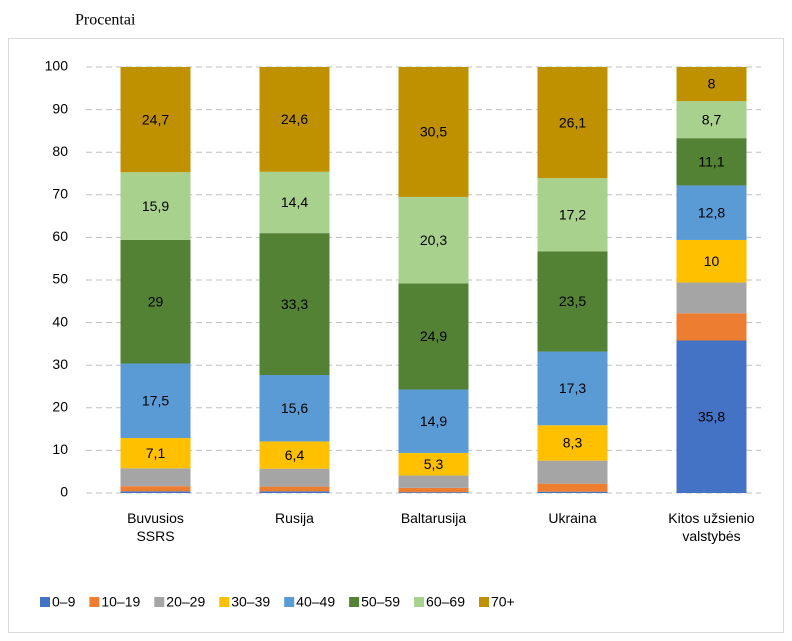 This screenshot has width=792, height=641. I want to click on data-label: 6,4, so click(295, 455).